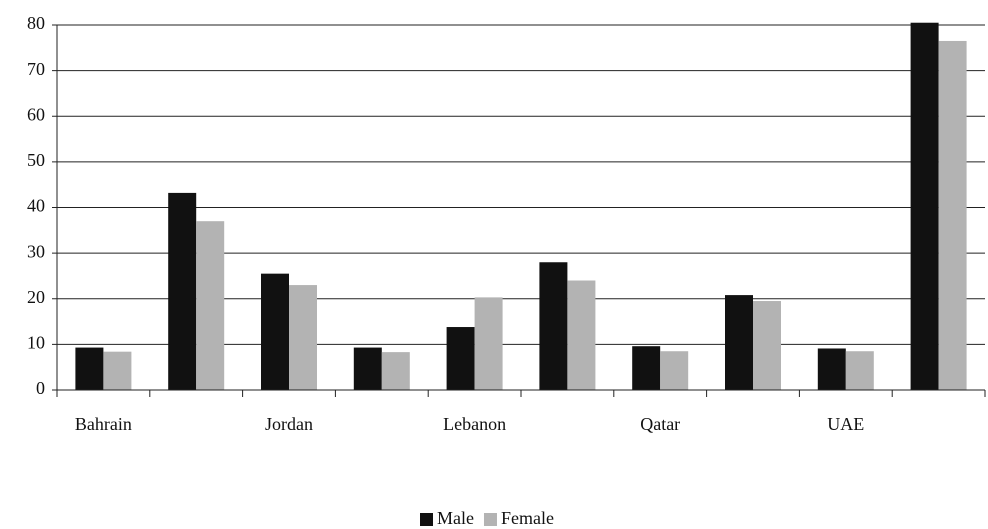 The image size is (988, 529). What do you see at coordinates (474, 424) in the screenshot?
I see `x-tick-label: Lebanon` at bounding box center [474, 424].